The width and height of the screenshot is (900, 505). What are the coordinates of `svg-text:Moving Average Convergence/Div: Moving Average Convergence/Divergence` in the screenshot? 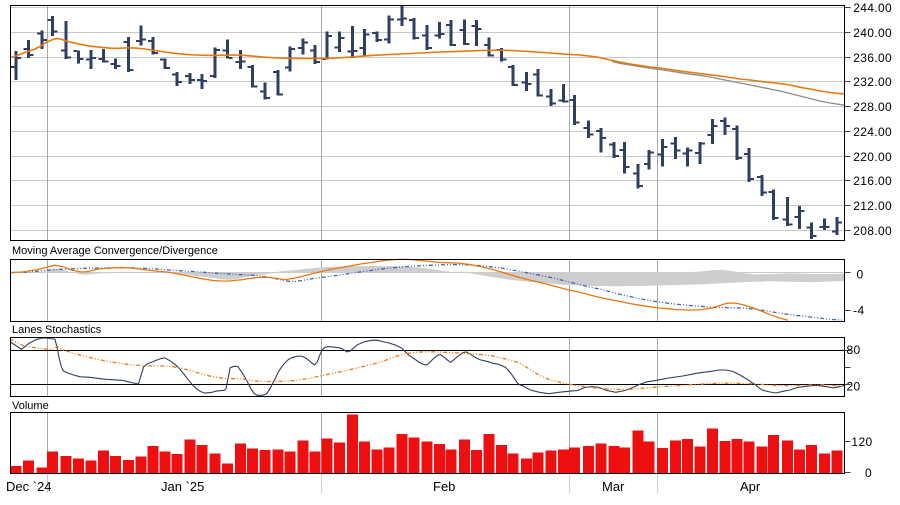 It's located at (115, 251).